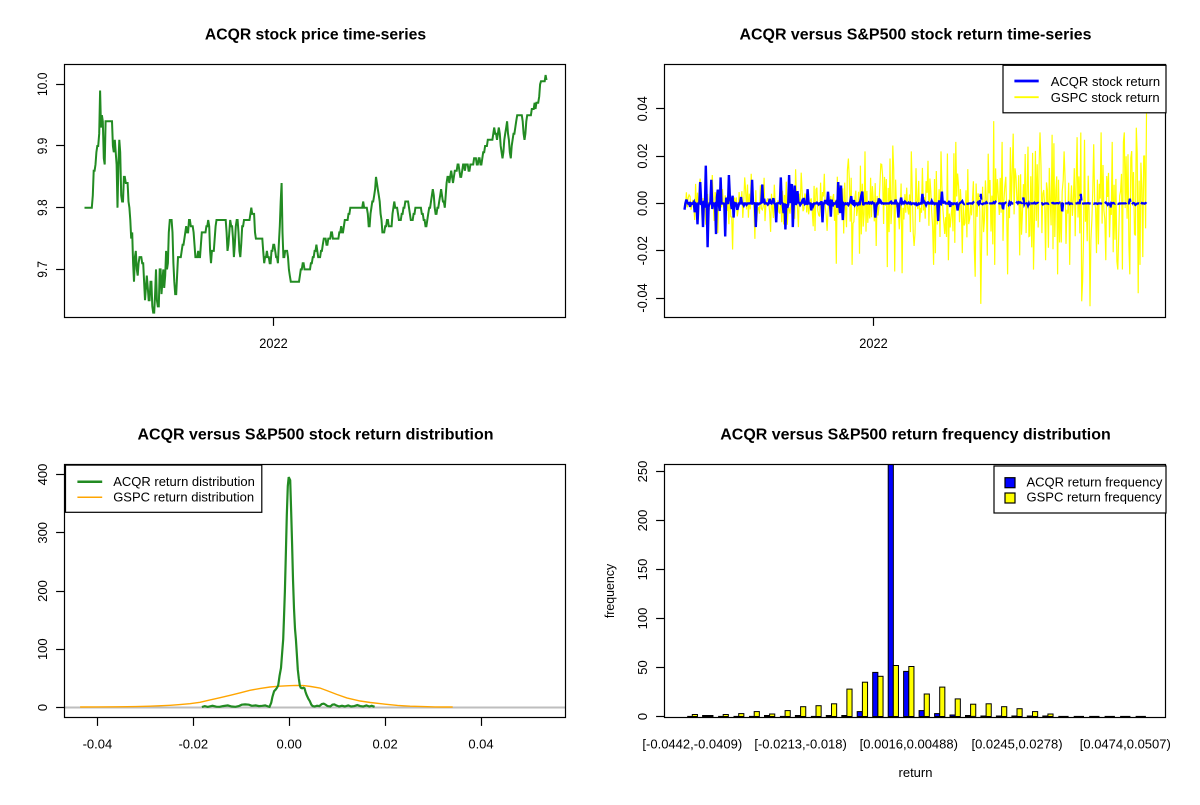 The image size is (1200, 805). What do you see at coordinates (800, 744) in the screenshot?
I see `svg-text: [-0.0213,-0.018)` at bounding box center [800, 744].